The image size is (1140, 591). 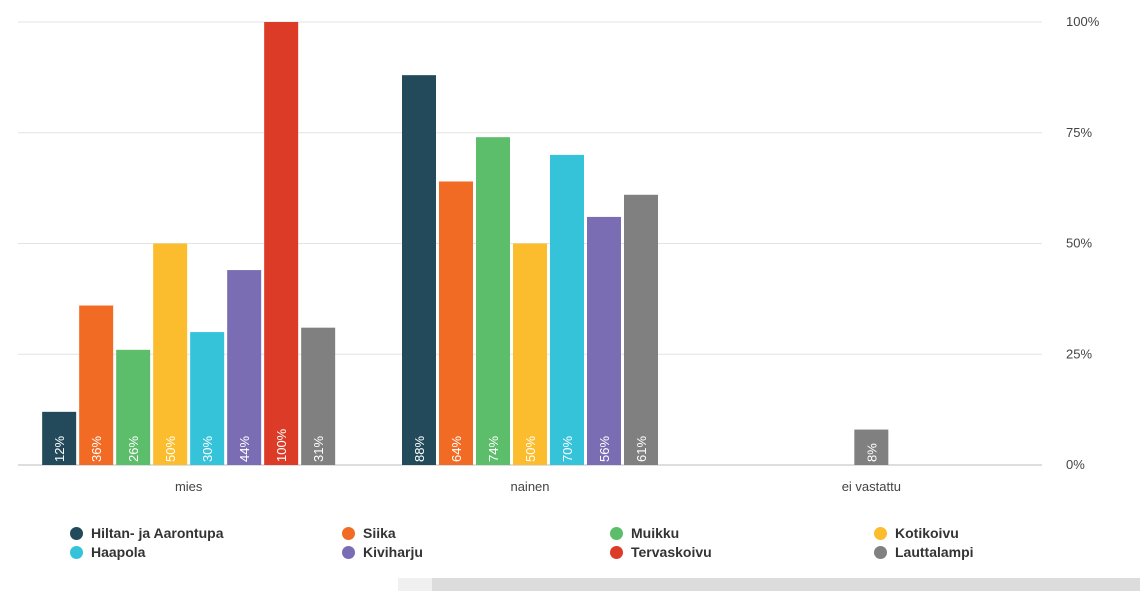 What do you see at coordinates (96, 449) in the screenshot?
I see `bar-value-label: 36%` at bounding box center [96, 449].